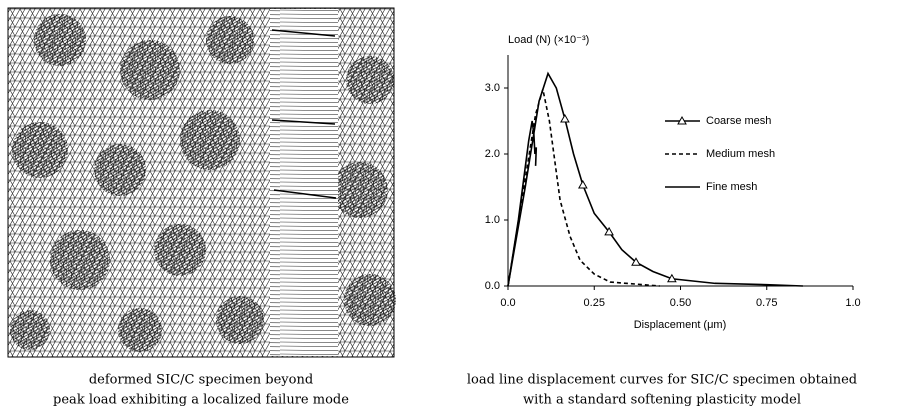 The height and width of the screenshot is (414, 916). What do you see at coordinates (740, 154) in the screenshot?
I see `legend-label: Medium mesh` at bounding box center [740, 154].